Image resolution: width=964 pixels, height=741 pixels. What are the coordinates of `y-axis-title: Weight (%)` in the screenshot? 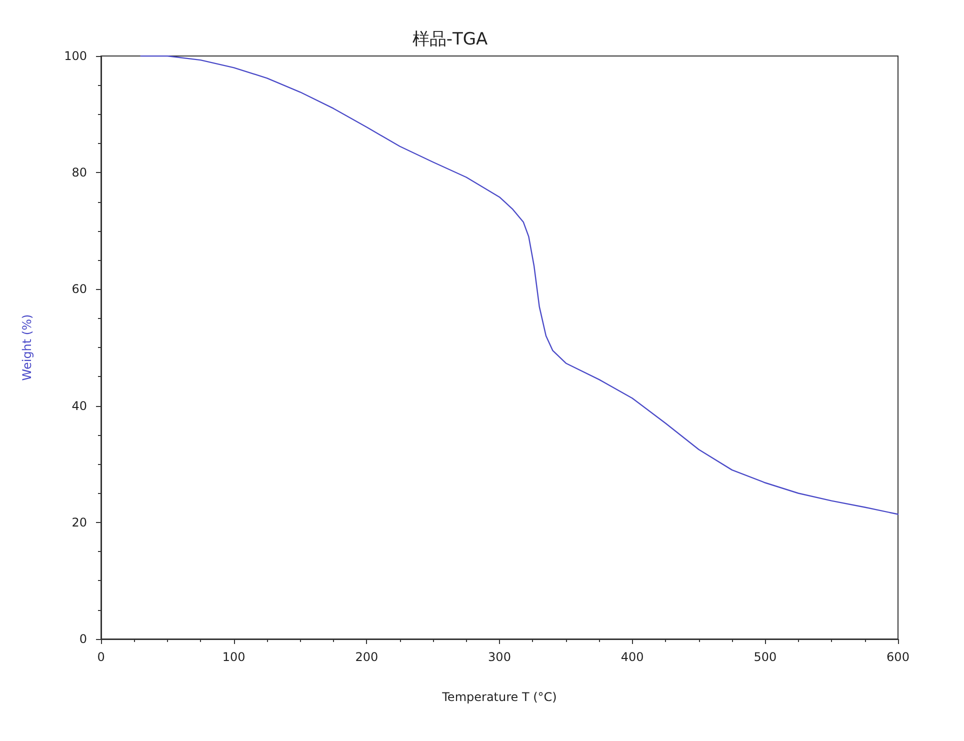 It's located at (27, 347).